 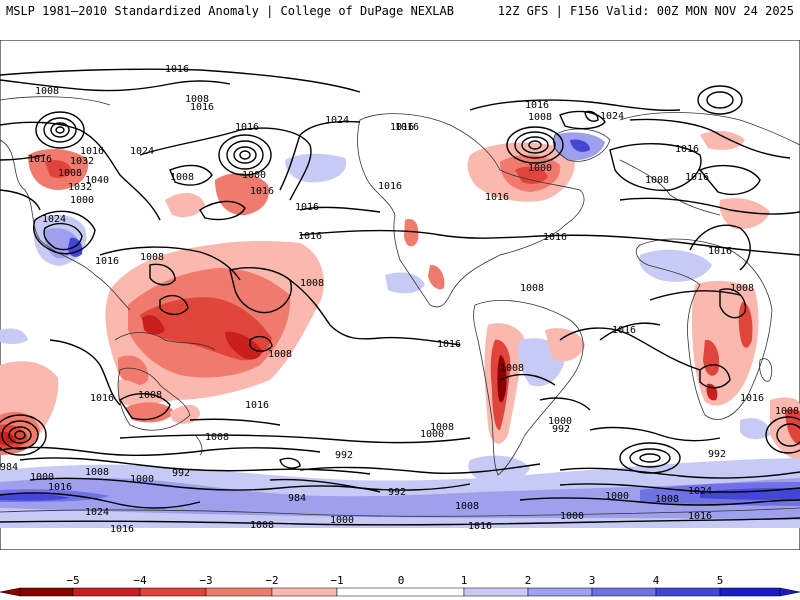 What do you see at coordinates (297, 498) in the screenshot?
I see `isobar-label: 984` at bounding box center [297, 498].